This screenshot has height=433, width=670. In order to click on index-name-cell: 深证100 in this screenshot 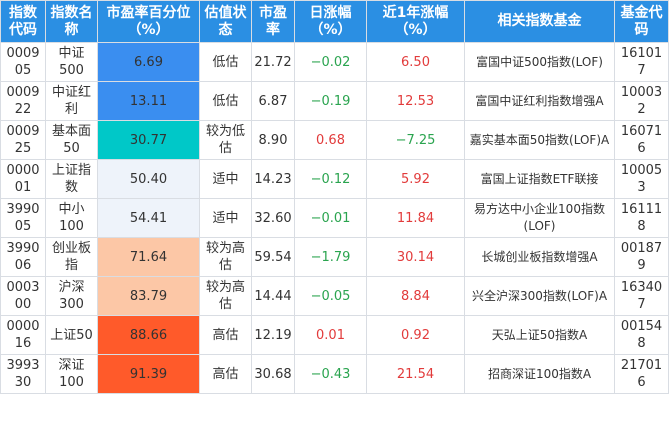, I will do `click(71, 374)`.